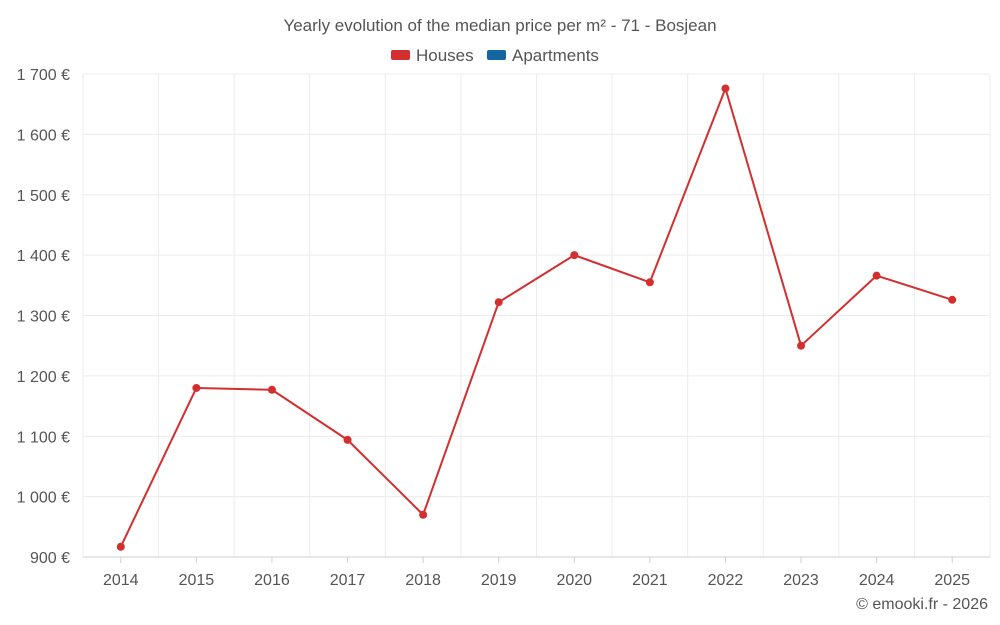  Describe the element at coordinates (43, 135) in the screenshot. I see `y-tick-label: 1 600 €` at that location.